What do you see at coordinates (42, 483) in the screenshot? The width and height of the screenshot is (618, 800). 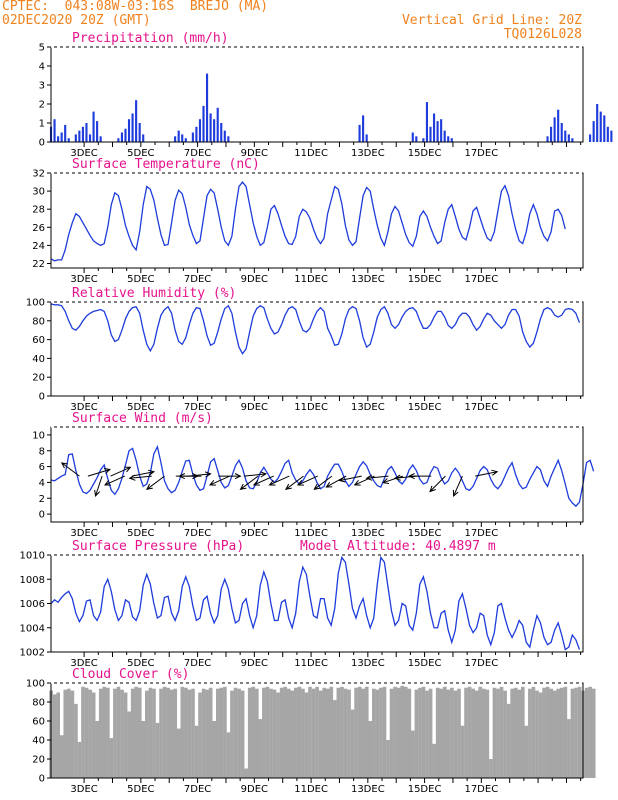 I see `wind-ytick-label: 4` at bounding box center [42, 483].